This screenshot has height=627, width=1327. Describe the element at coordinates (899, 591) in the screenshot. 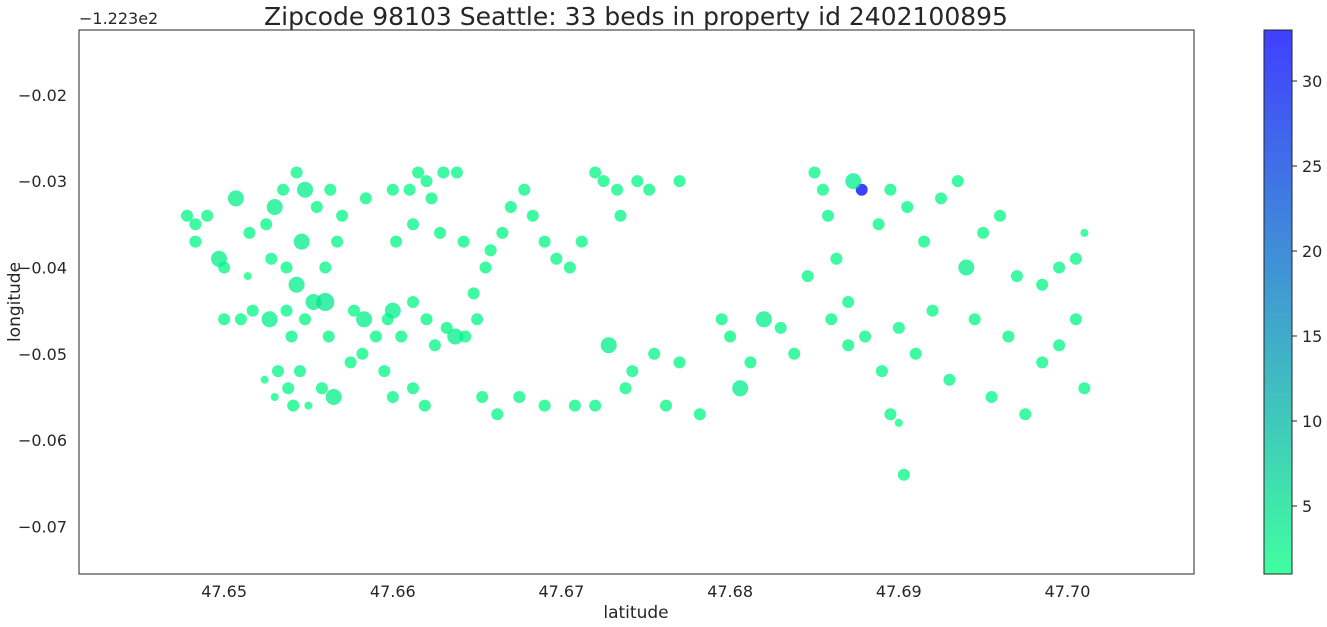

I see `x-tick-label: 47.69` at that location.